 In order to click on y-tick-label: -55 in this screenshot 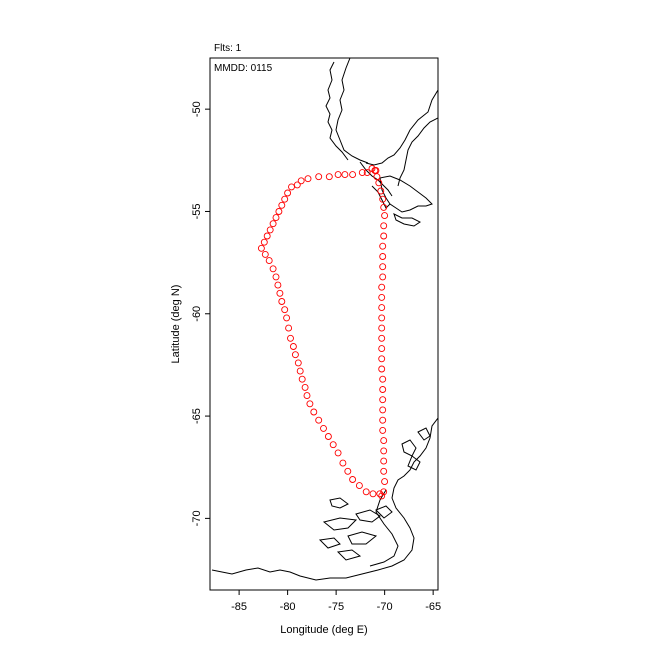, I will do `click(197, 212)`.